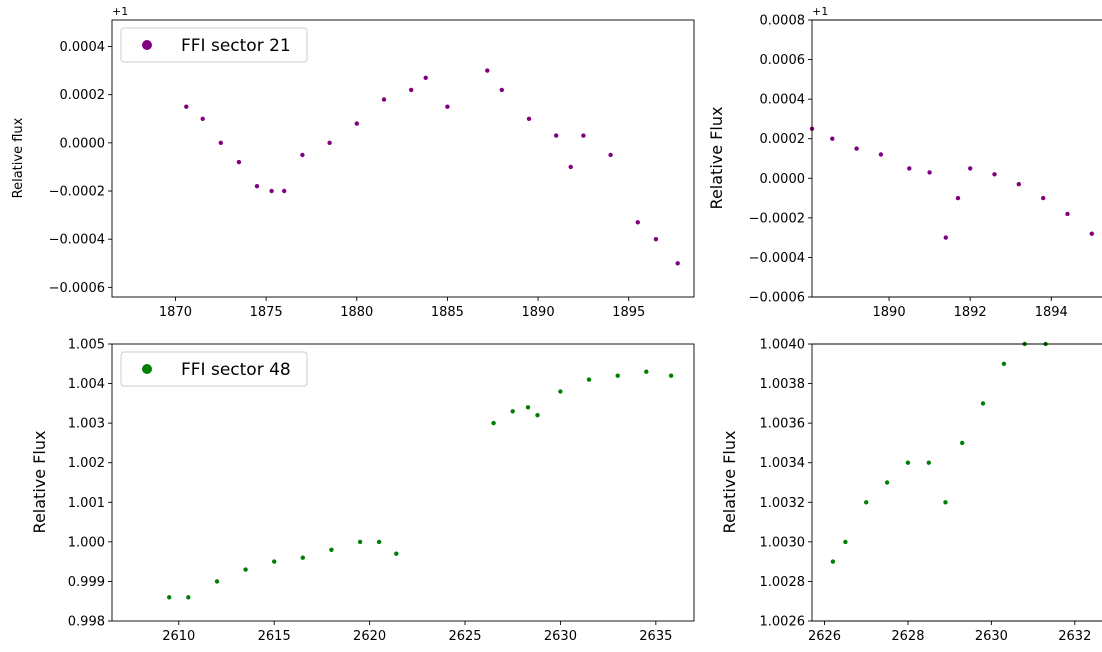 The height and width of the screenshot is (652, 1102). I want to click on y-tick-label: 1.0028, so click(783, 582).